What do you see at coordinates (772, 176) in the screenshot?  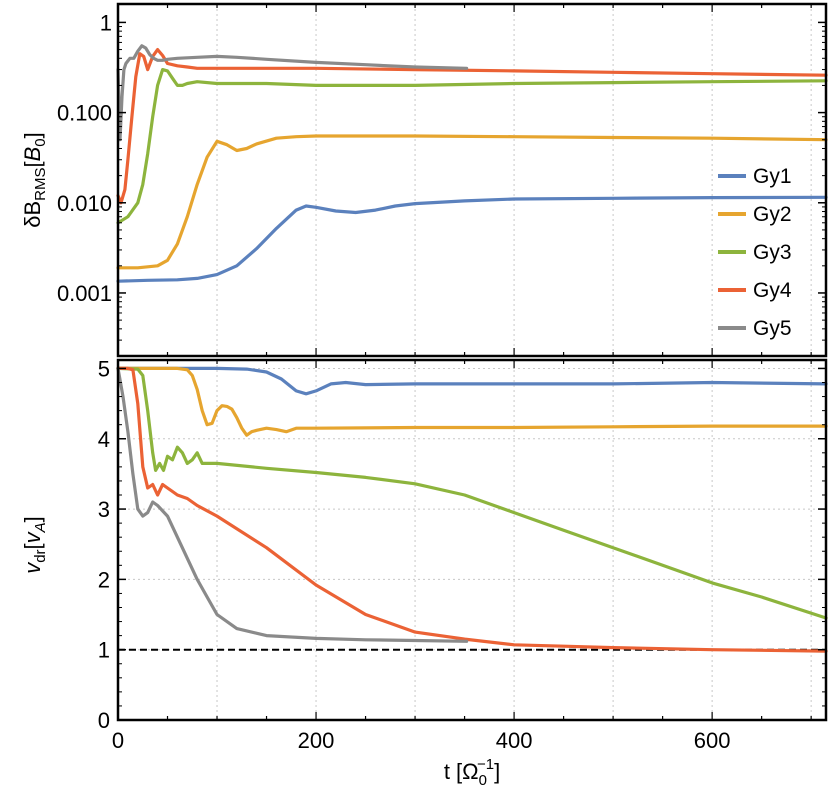 I see `legend-label-gy1: Gy1` at bounding box center [772, 176].